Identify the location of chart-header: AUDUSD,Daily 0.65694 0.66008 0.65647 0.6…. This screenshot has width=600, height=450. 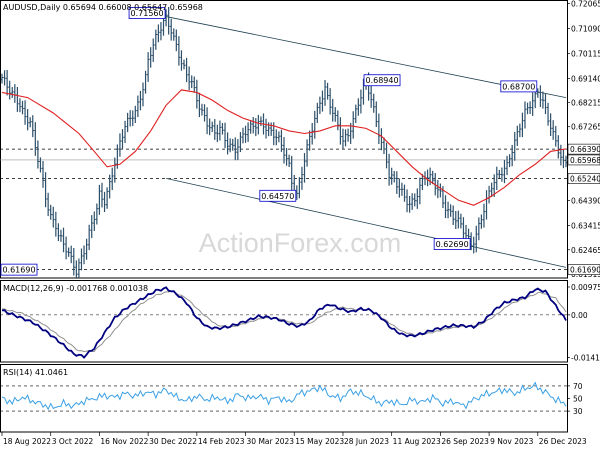
(103, 7).